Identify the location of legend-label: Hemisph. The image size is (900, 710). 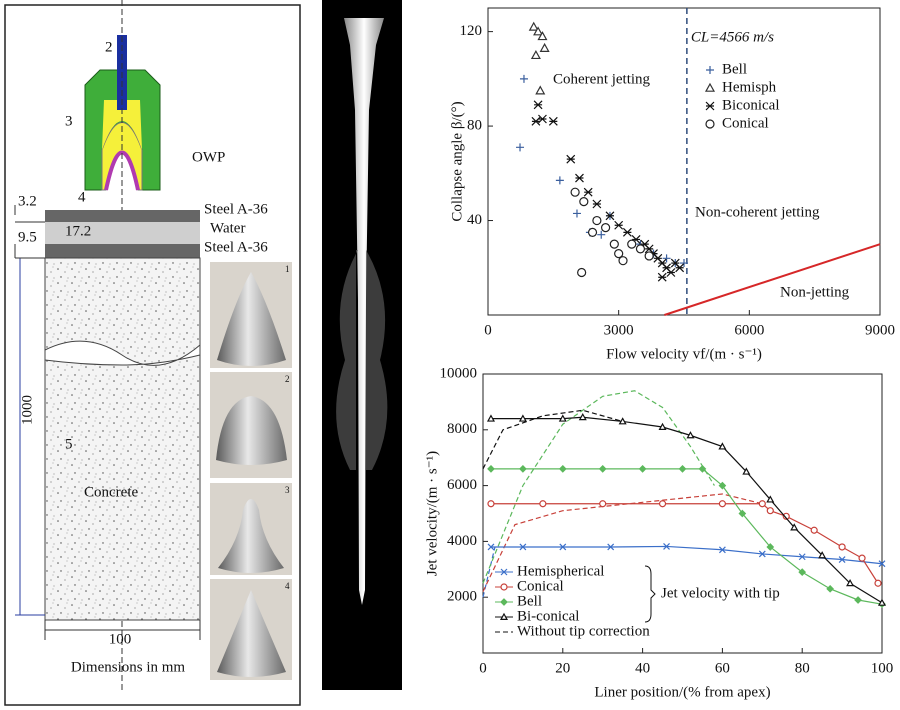
(749, 87).